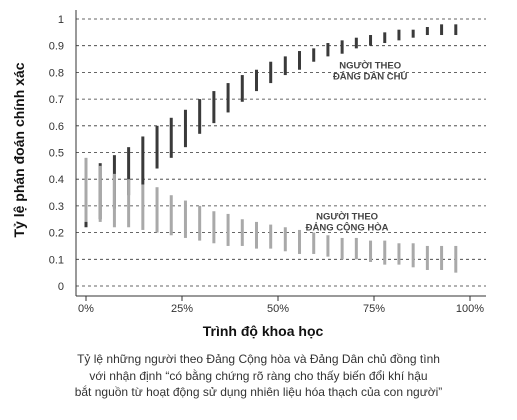  What do you see at coordinates (56, 100) in the screenshot?
I see `y-tick-label: 0.7` at bounding box center [56, 100].